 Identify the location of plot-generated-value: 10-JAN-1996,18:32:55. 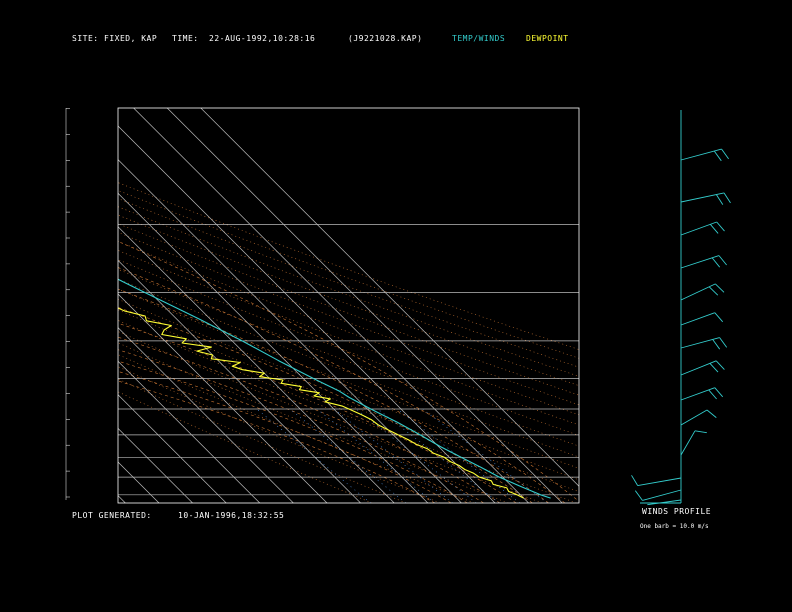
(231, 515).